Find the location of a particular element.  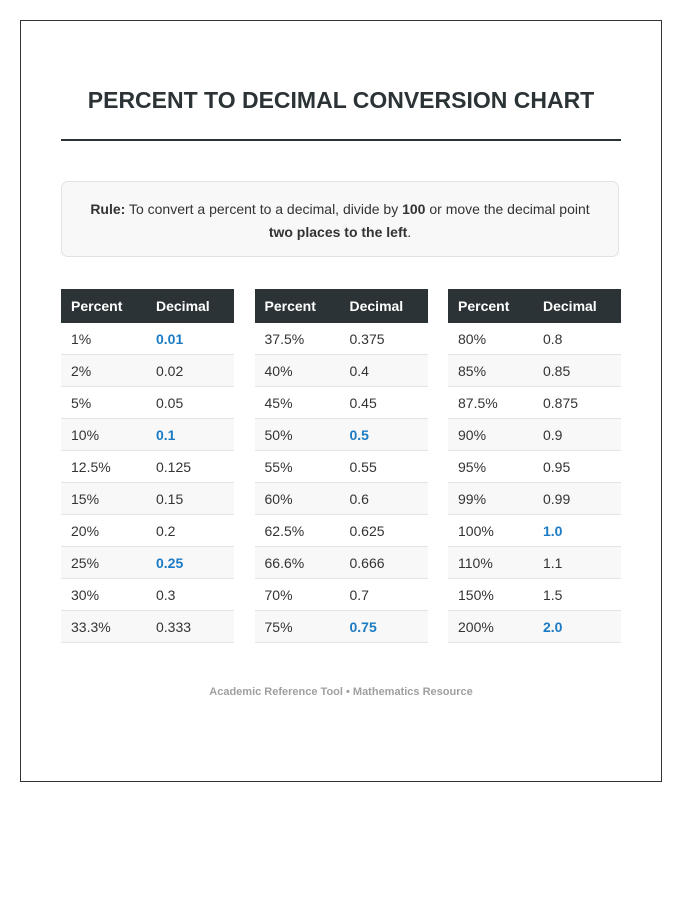

table-row: 150% 1.5 is located at coordinates (534, 594).